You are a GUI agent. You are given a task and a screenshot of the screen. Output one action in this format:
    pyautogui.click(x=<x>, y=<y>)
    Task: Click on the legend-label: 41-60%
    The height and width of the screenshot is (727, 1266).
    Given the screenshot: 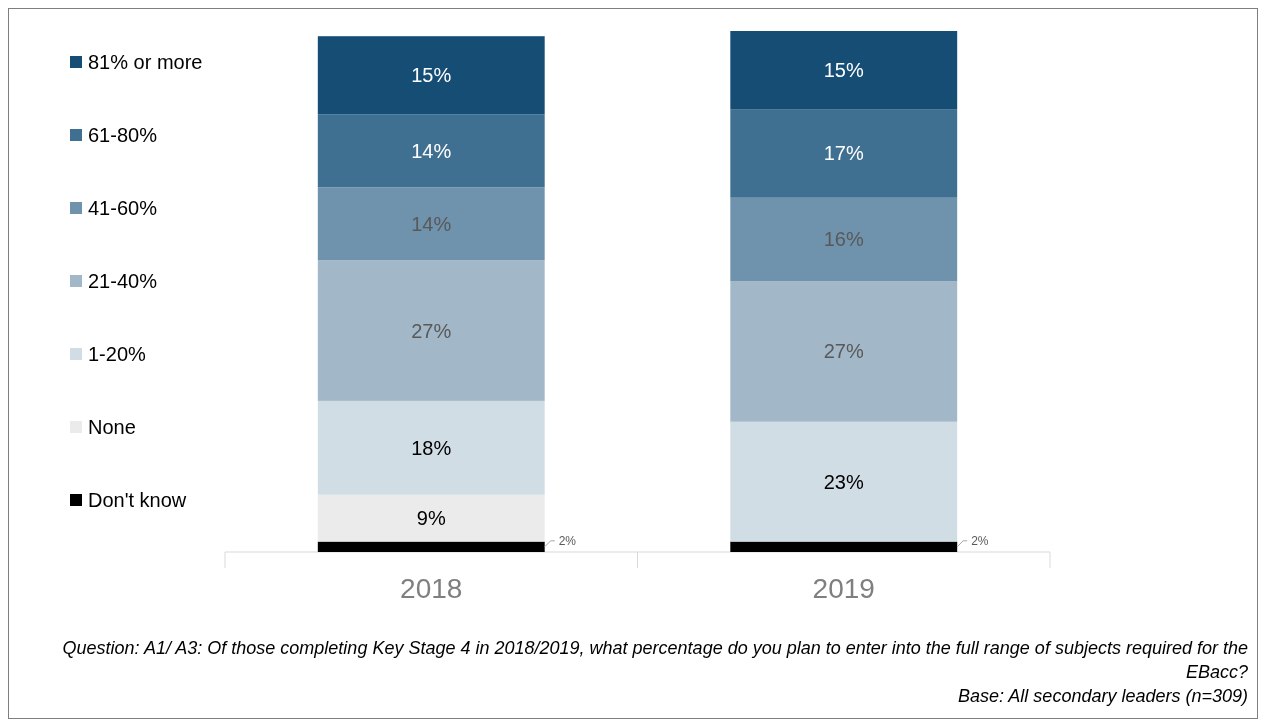 What is the action you would take?
    pyautogui.click(x=123, y=208)
    